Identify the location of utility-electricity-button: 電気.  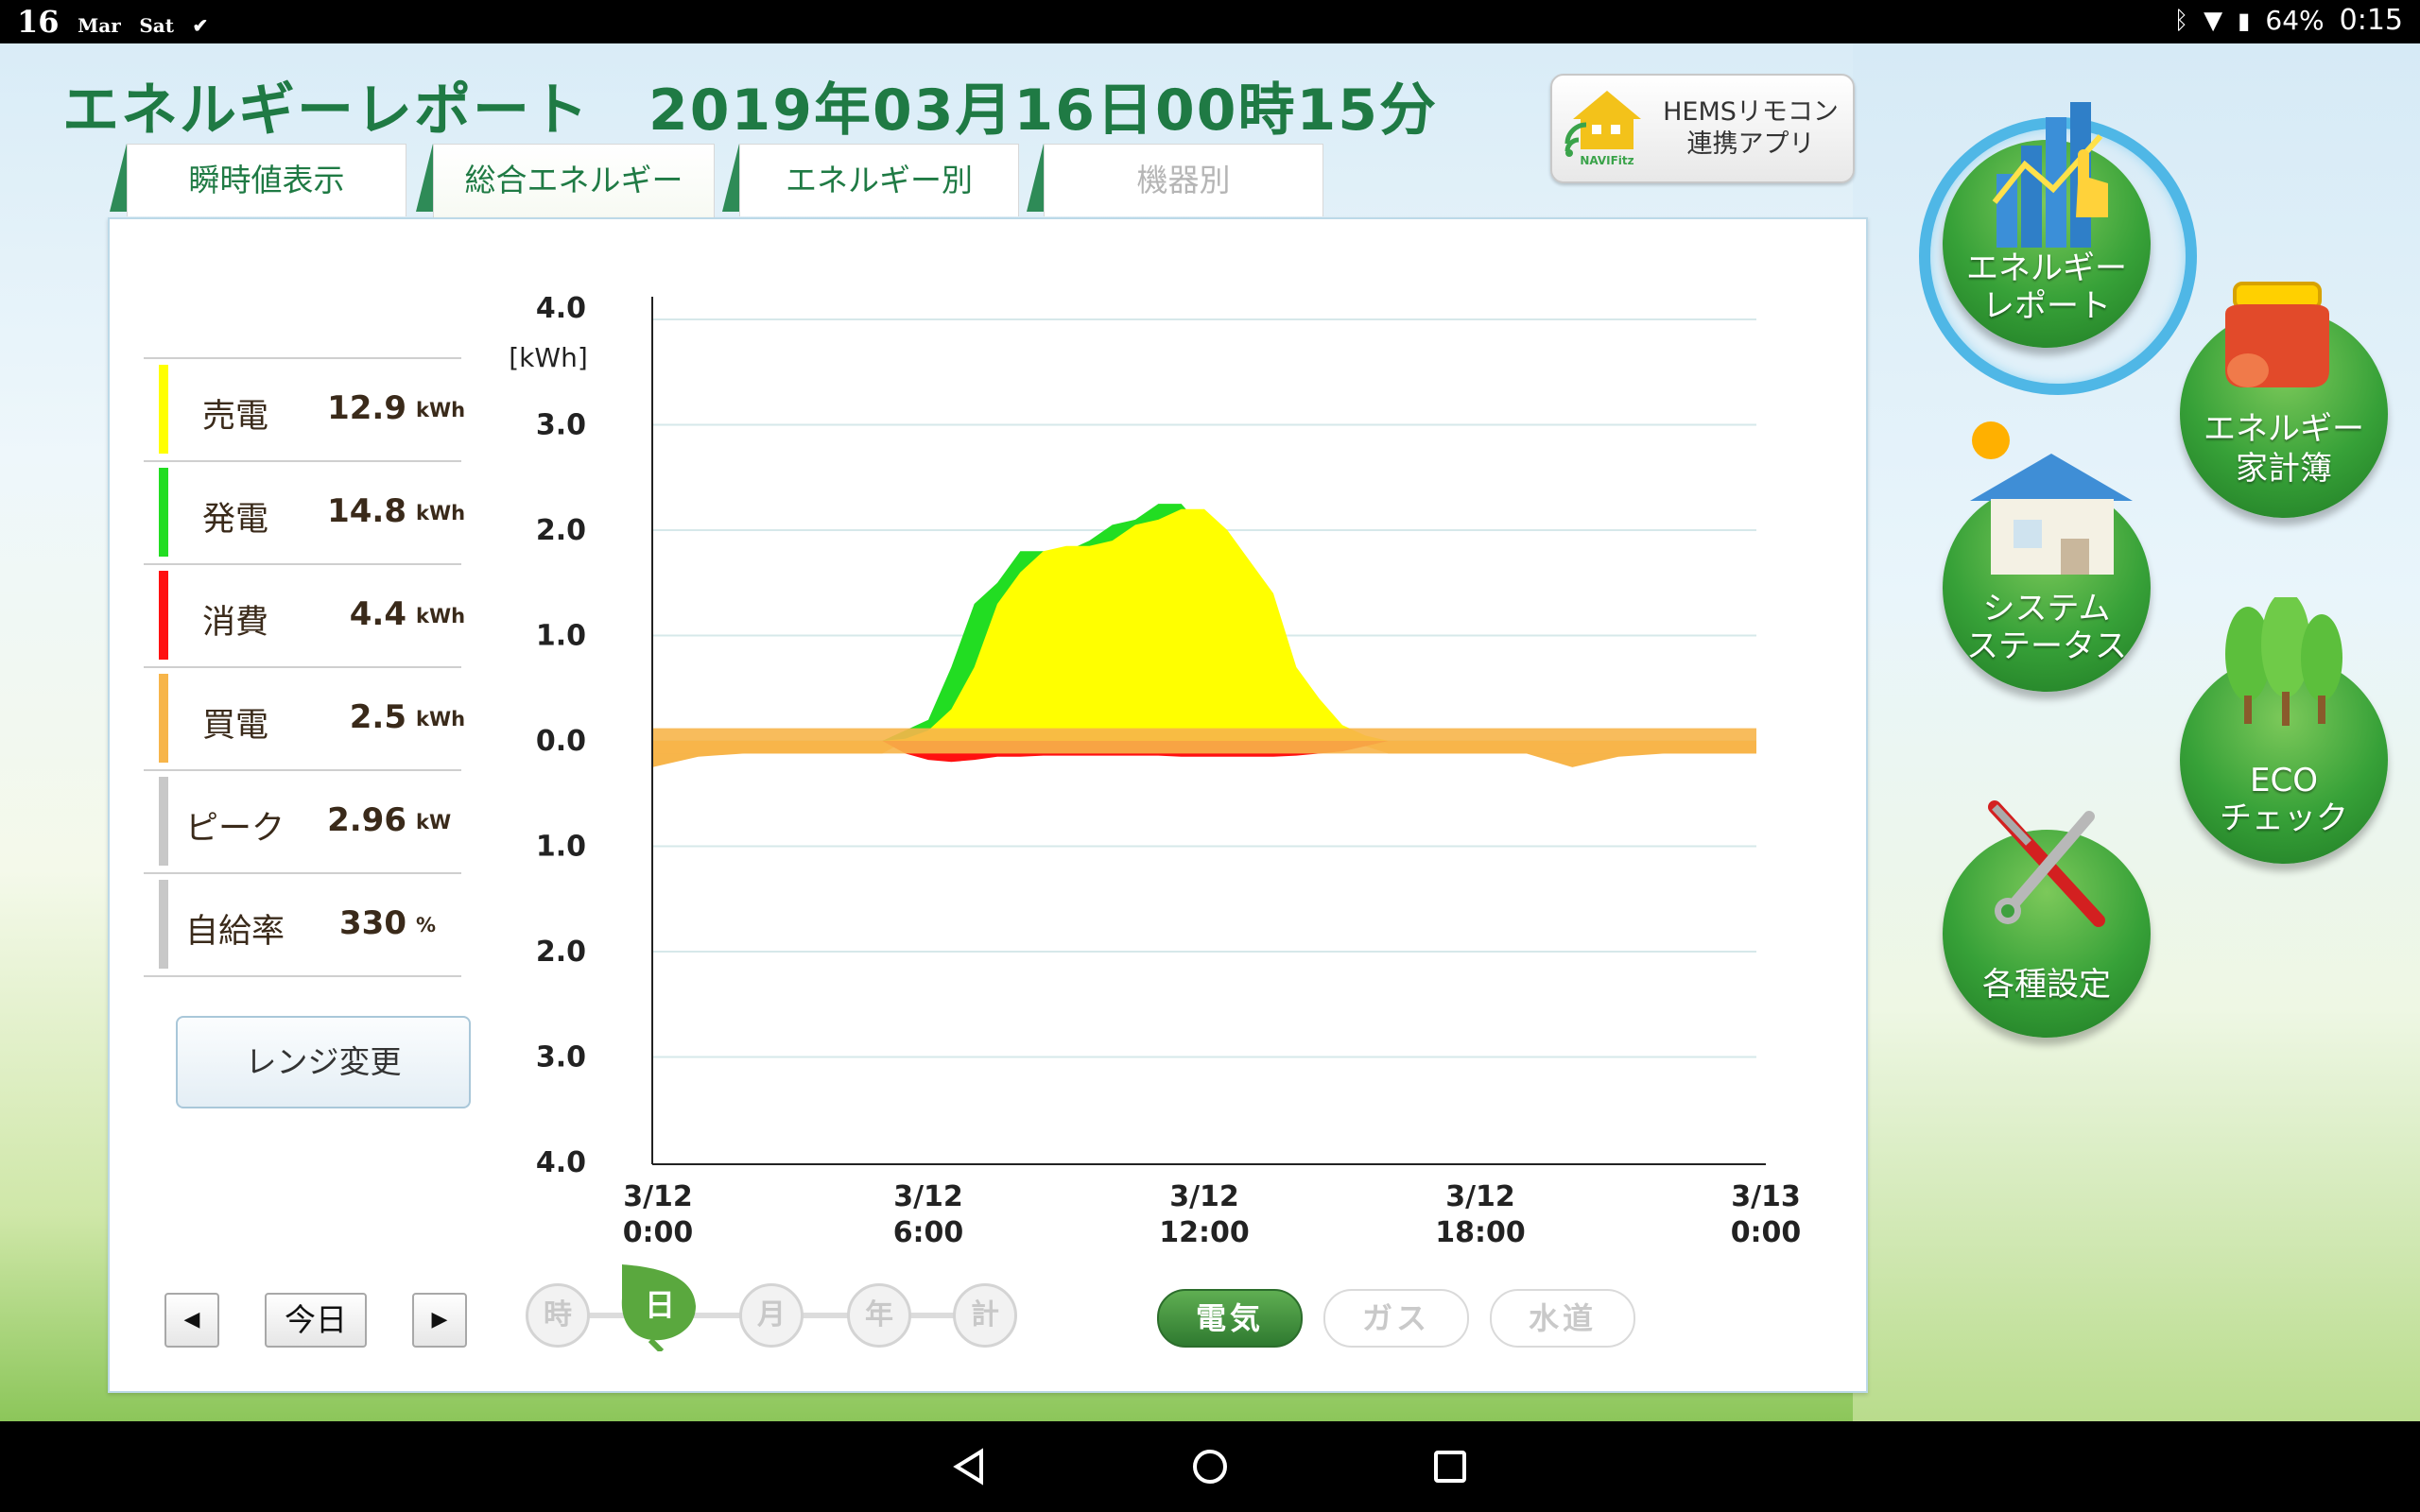
(1230, 1318).